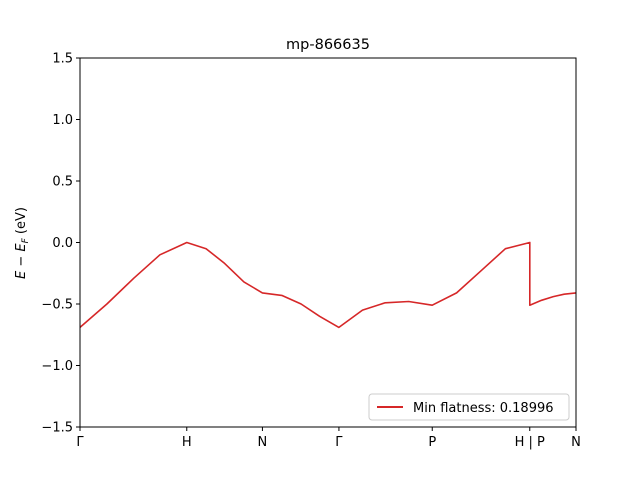  Describe the element at coordinates (530, 442) in the screenshot. I see `x-tick-label: H | P` at that location.